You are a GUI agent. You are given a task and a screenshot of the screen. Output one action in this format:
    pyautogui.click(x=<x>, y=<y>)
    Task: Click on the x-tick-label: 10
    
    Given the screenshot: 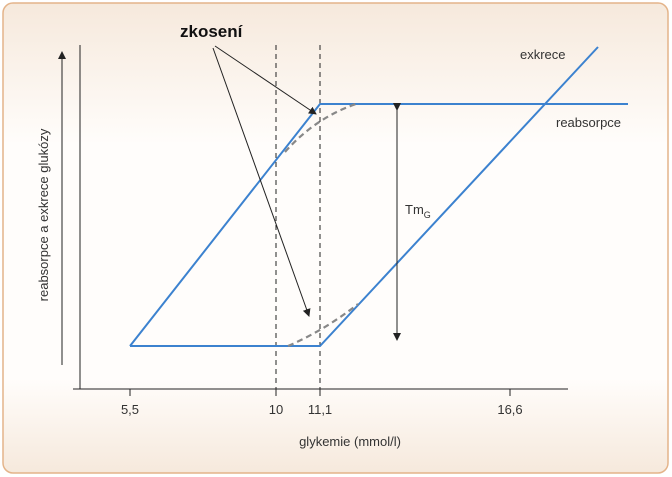 What is the action you would take?
    pyautogui.click(x=276, y=409)
    